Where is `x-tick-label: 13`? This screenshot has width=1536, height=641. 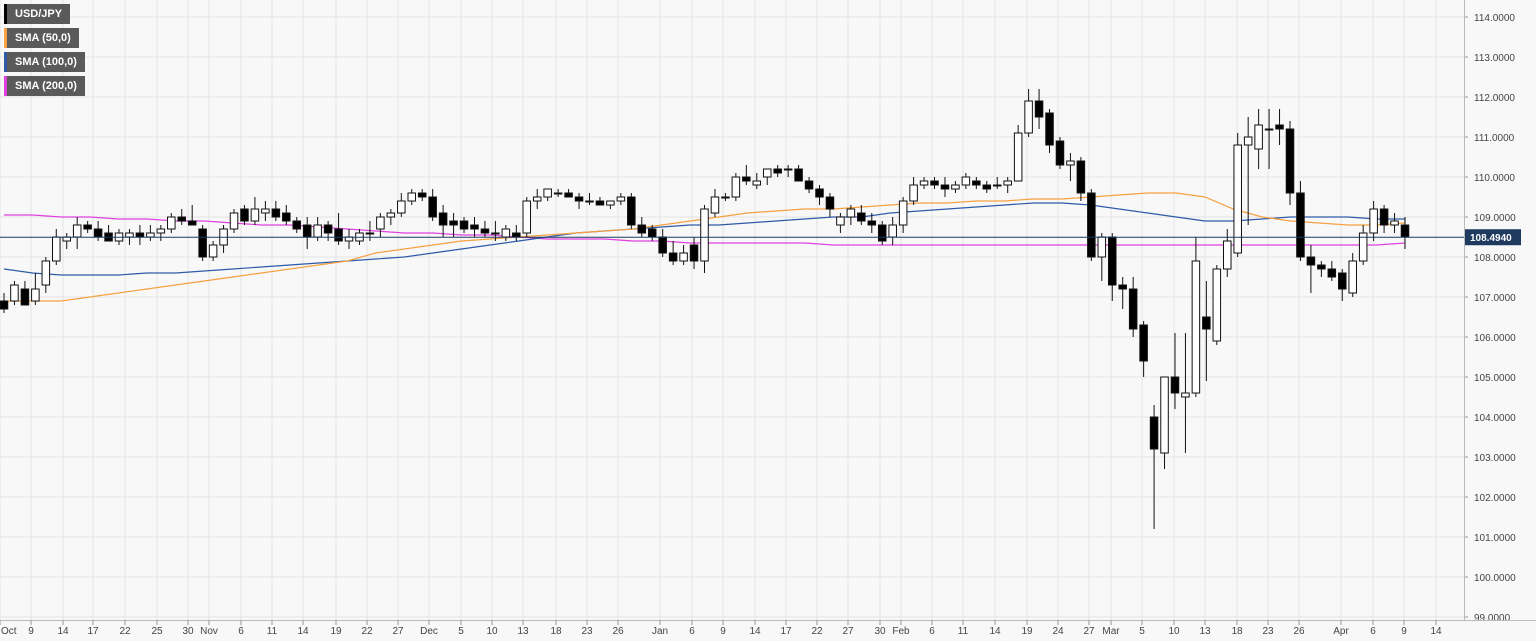 x-tick-label: 13 is located at coordinates (523, 631).